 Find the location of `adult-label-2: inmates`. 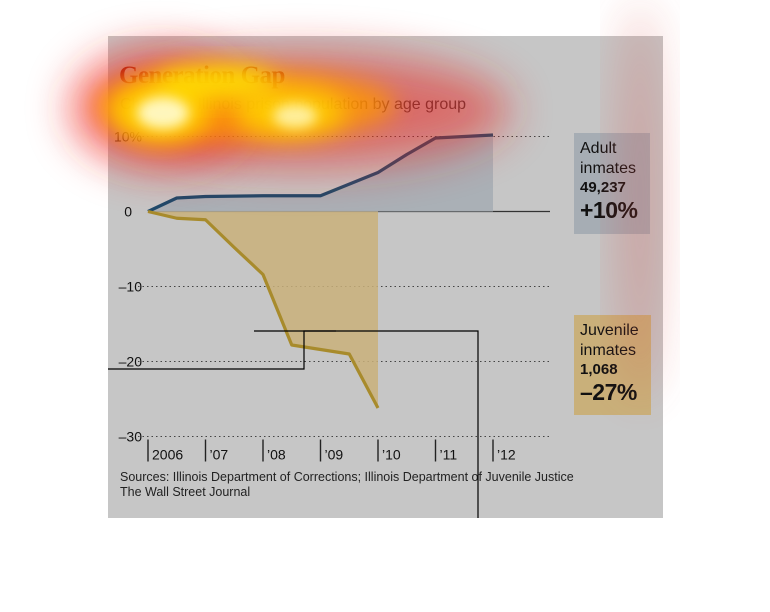

adult-label-2: inmates is located at coordinates (608, 168).